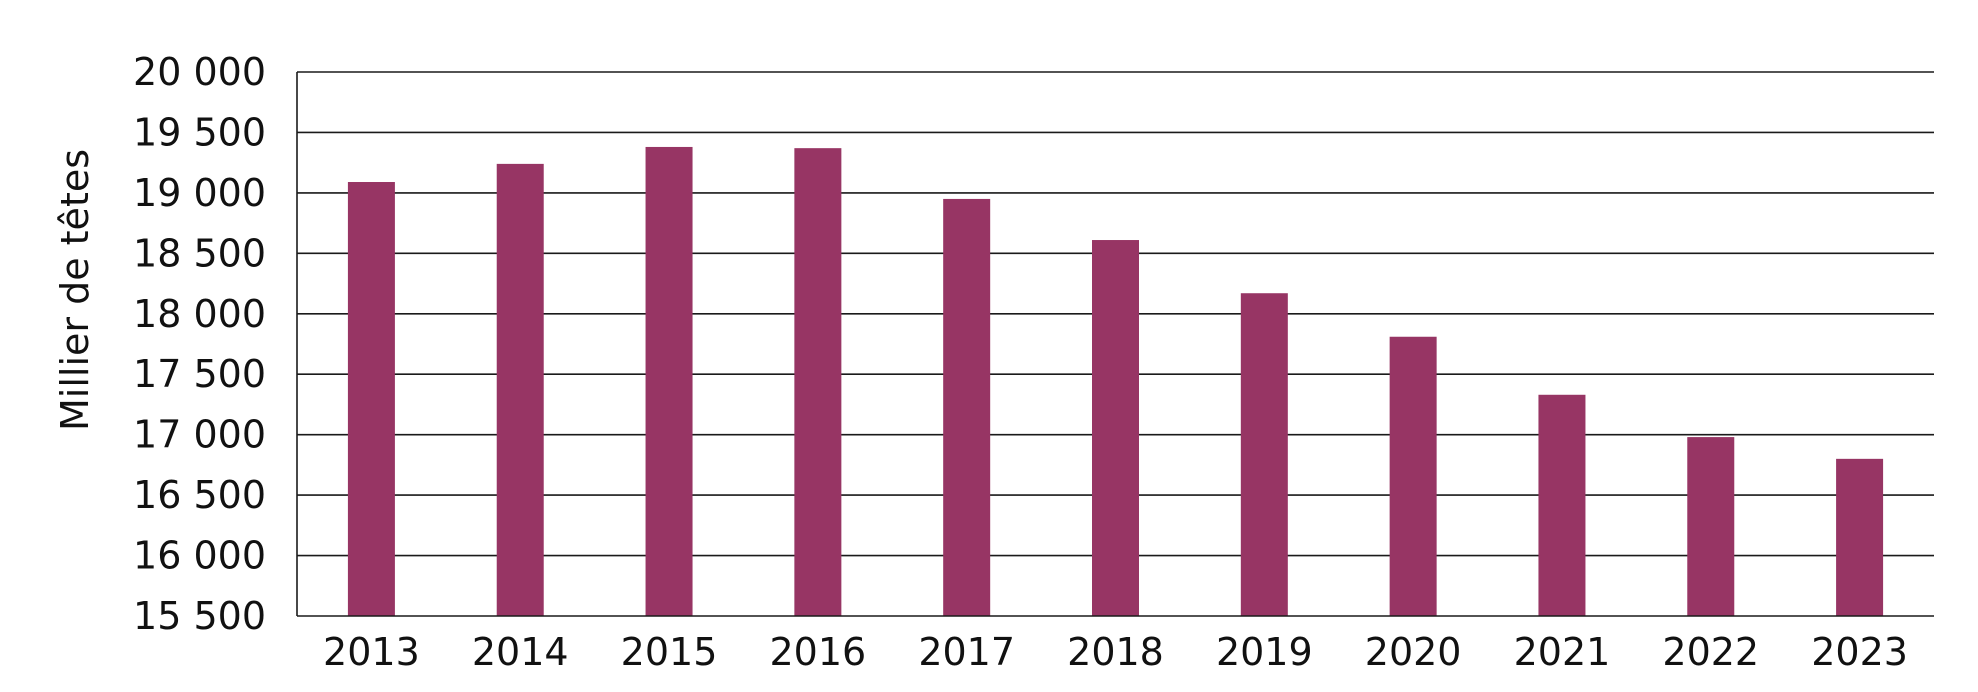  Describe the element at coordinates (199, 556) in the screenshot. I see `y-tick-label: 16 000` at that location.